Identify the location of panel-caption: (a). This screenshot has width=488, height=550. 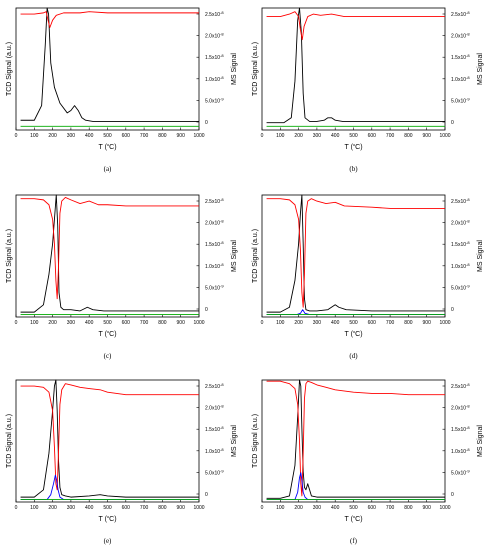
(108, 169).